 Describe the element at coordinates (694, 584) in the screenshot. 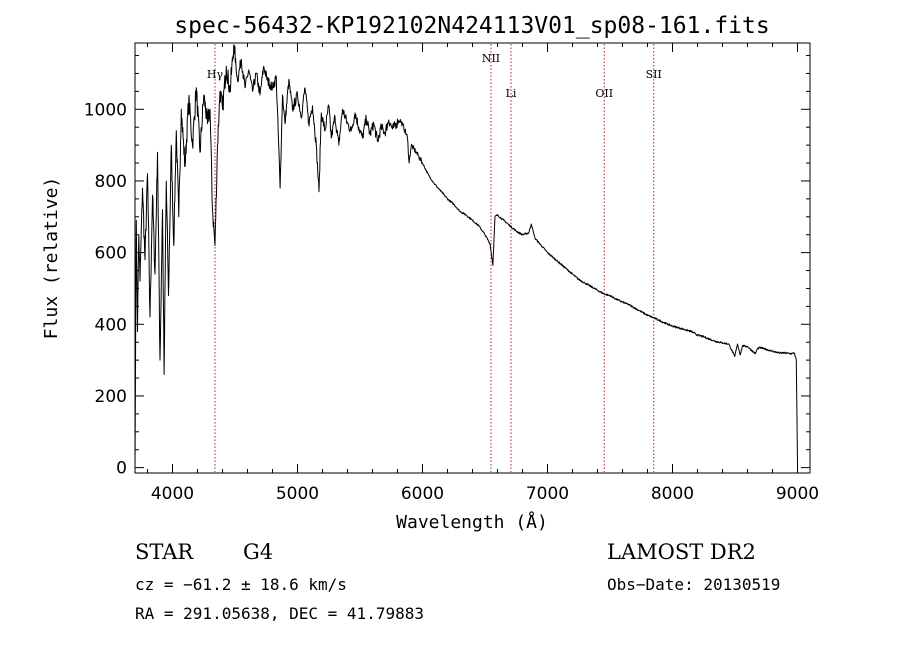

I see `observation-date: Obs−Date: 20130519` at that location.